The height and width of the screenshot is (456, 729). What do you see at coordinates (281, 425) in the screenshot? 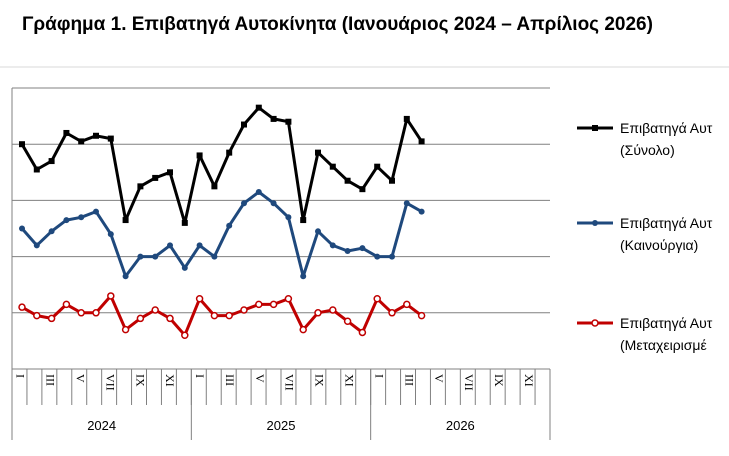
I see `year-label: 2025` at bounding box center [281, 425].